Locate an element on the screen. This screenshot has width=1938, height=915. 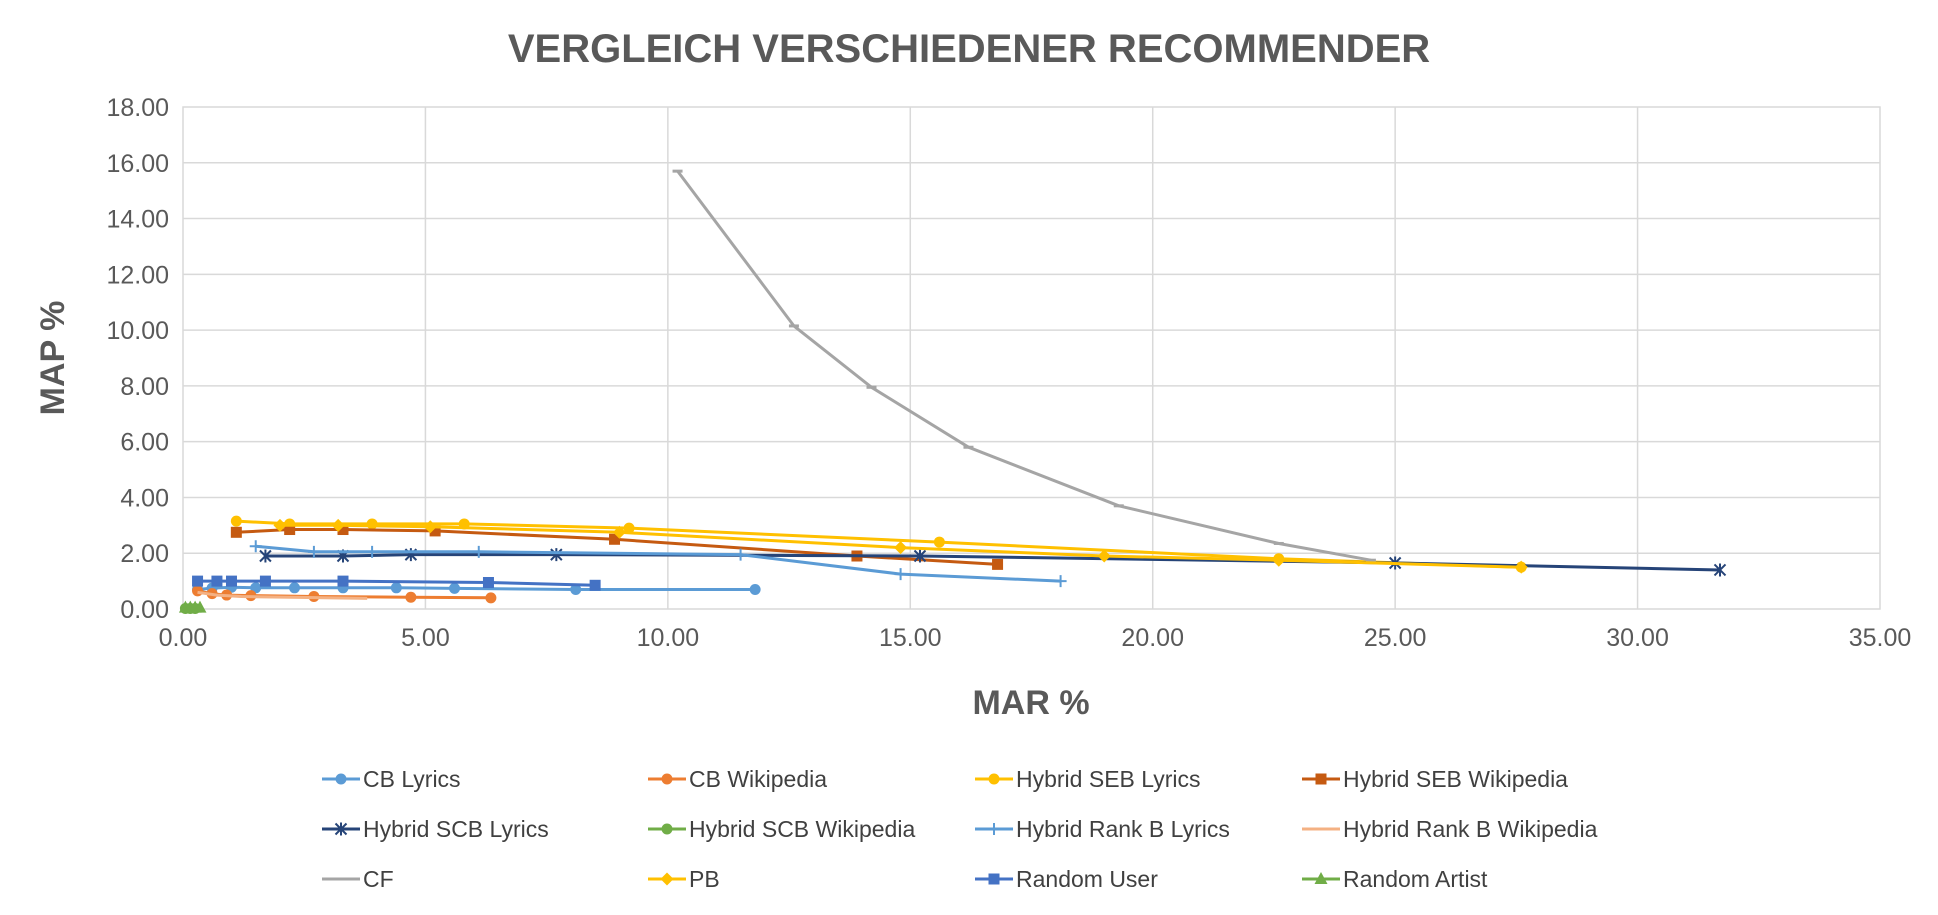
legend-label: CB Lyrics is located at coordinates (412, 779).